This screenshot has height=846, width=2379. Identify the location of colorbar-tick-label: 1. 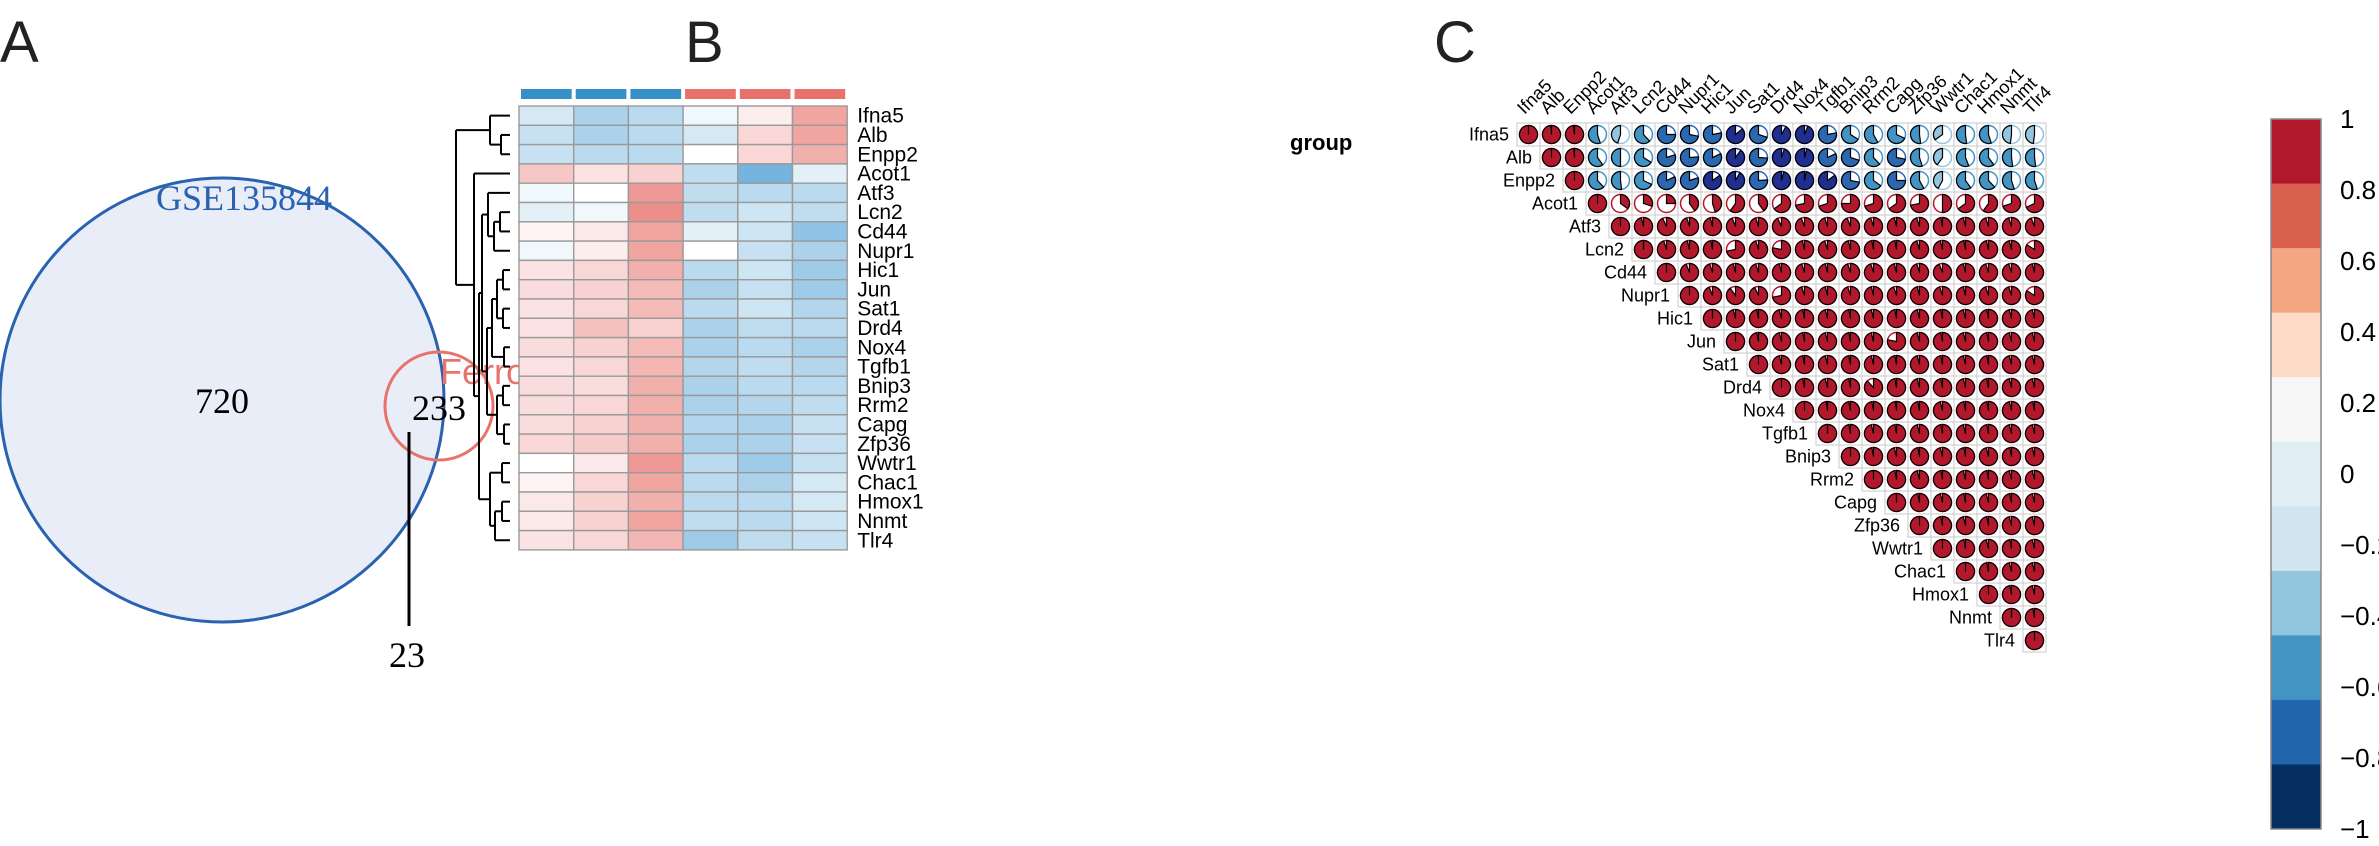
(2347, 119).